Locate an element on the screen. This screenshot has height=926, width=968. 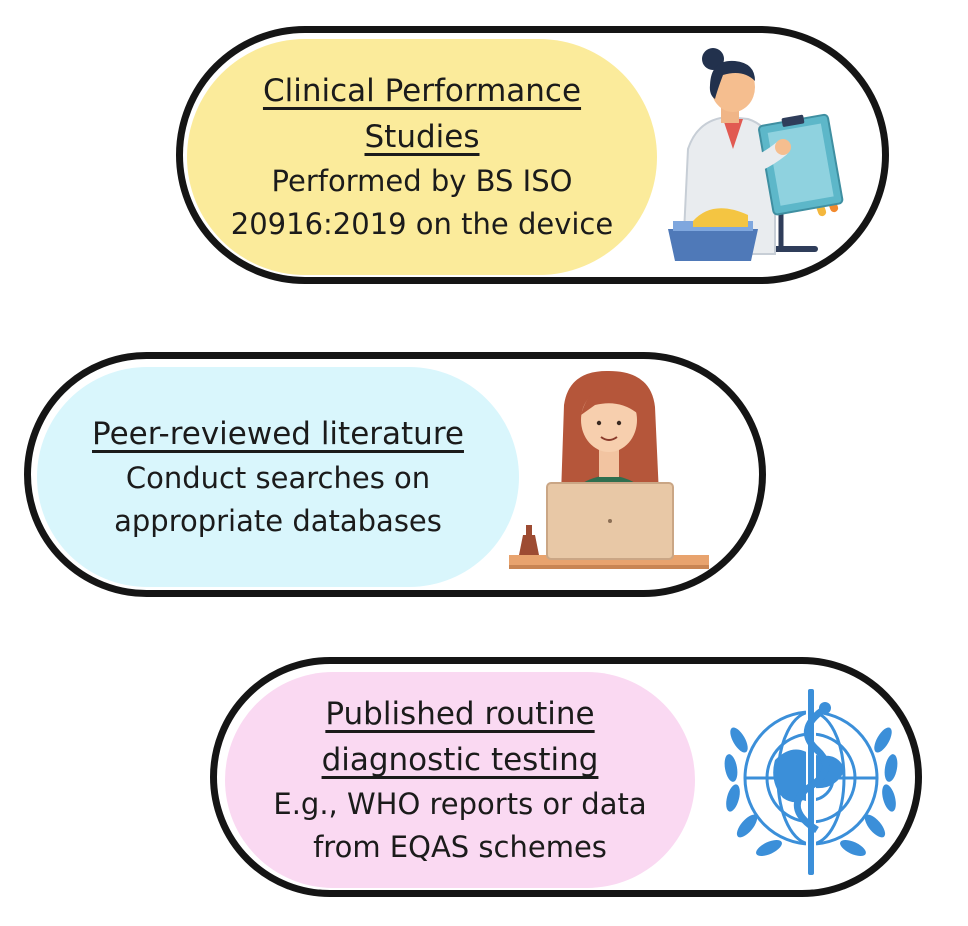
shirt is located at coordinates (733, 134).